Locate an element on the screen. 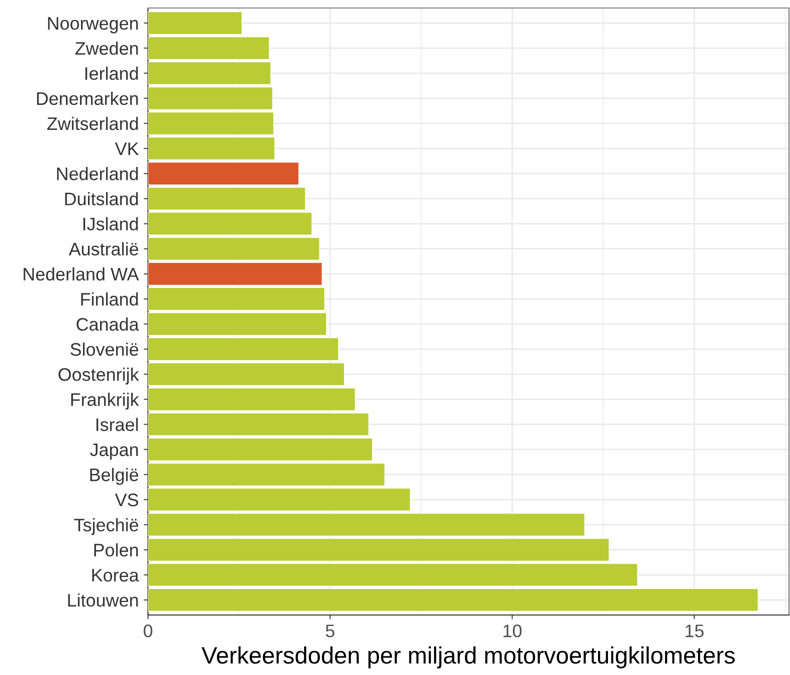 Image resolution: width=790 pixels, height=675 pixels. x-axis-title: Verkeersdoden per miljard motorvoertuigkilometers is located at coordinates (468, 657).